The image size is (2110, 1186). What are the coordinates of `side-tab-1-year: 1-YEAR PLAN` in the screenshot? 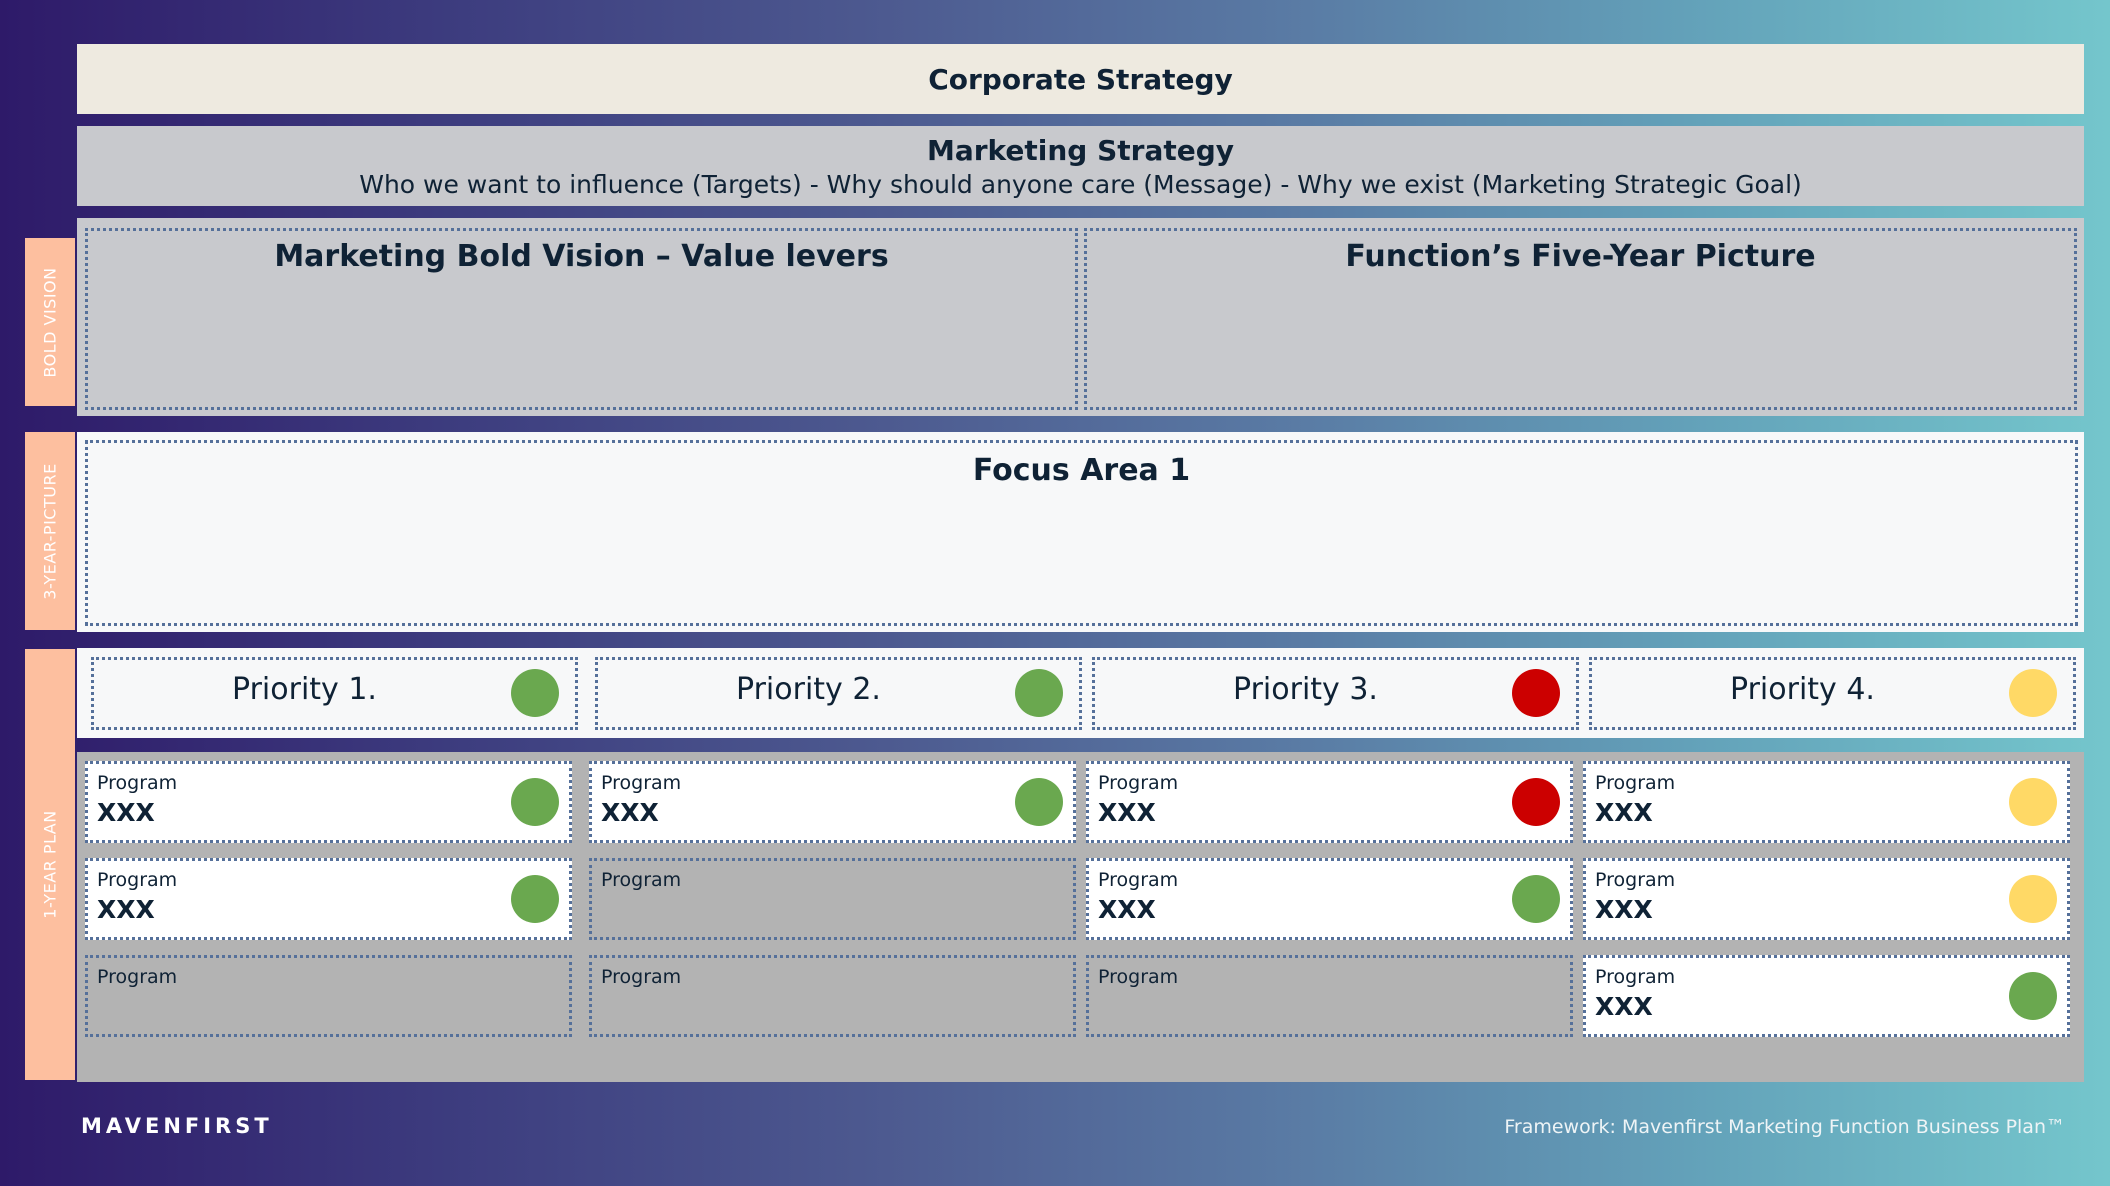 It's located at (50, 864).